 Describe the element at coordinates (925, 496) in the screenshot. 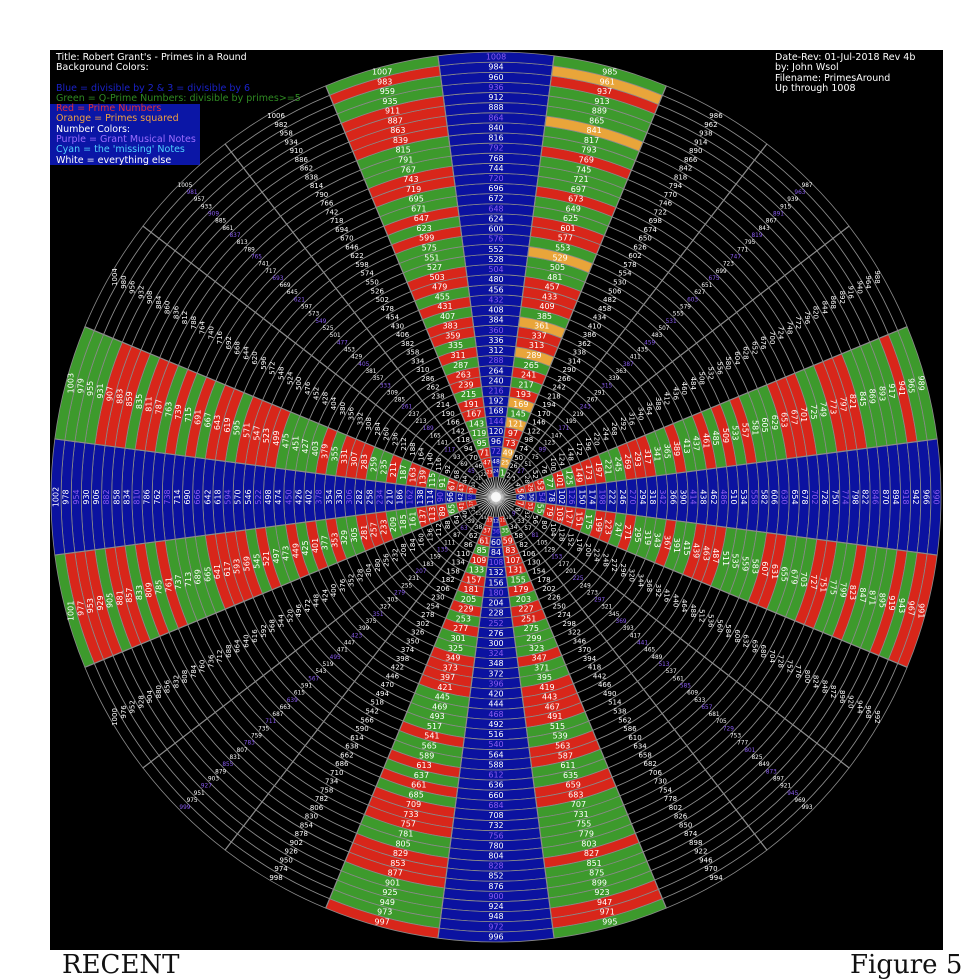

I see `number-966: 966` at that location.